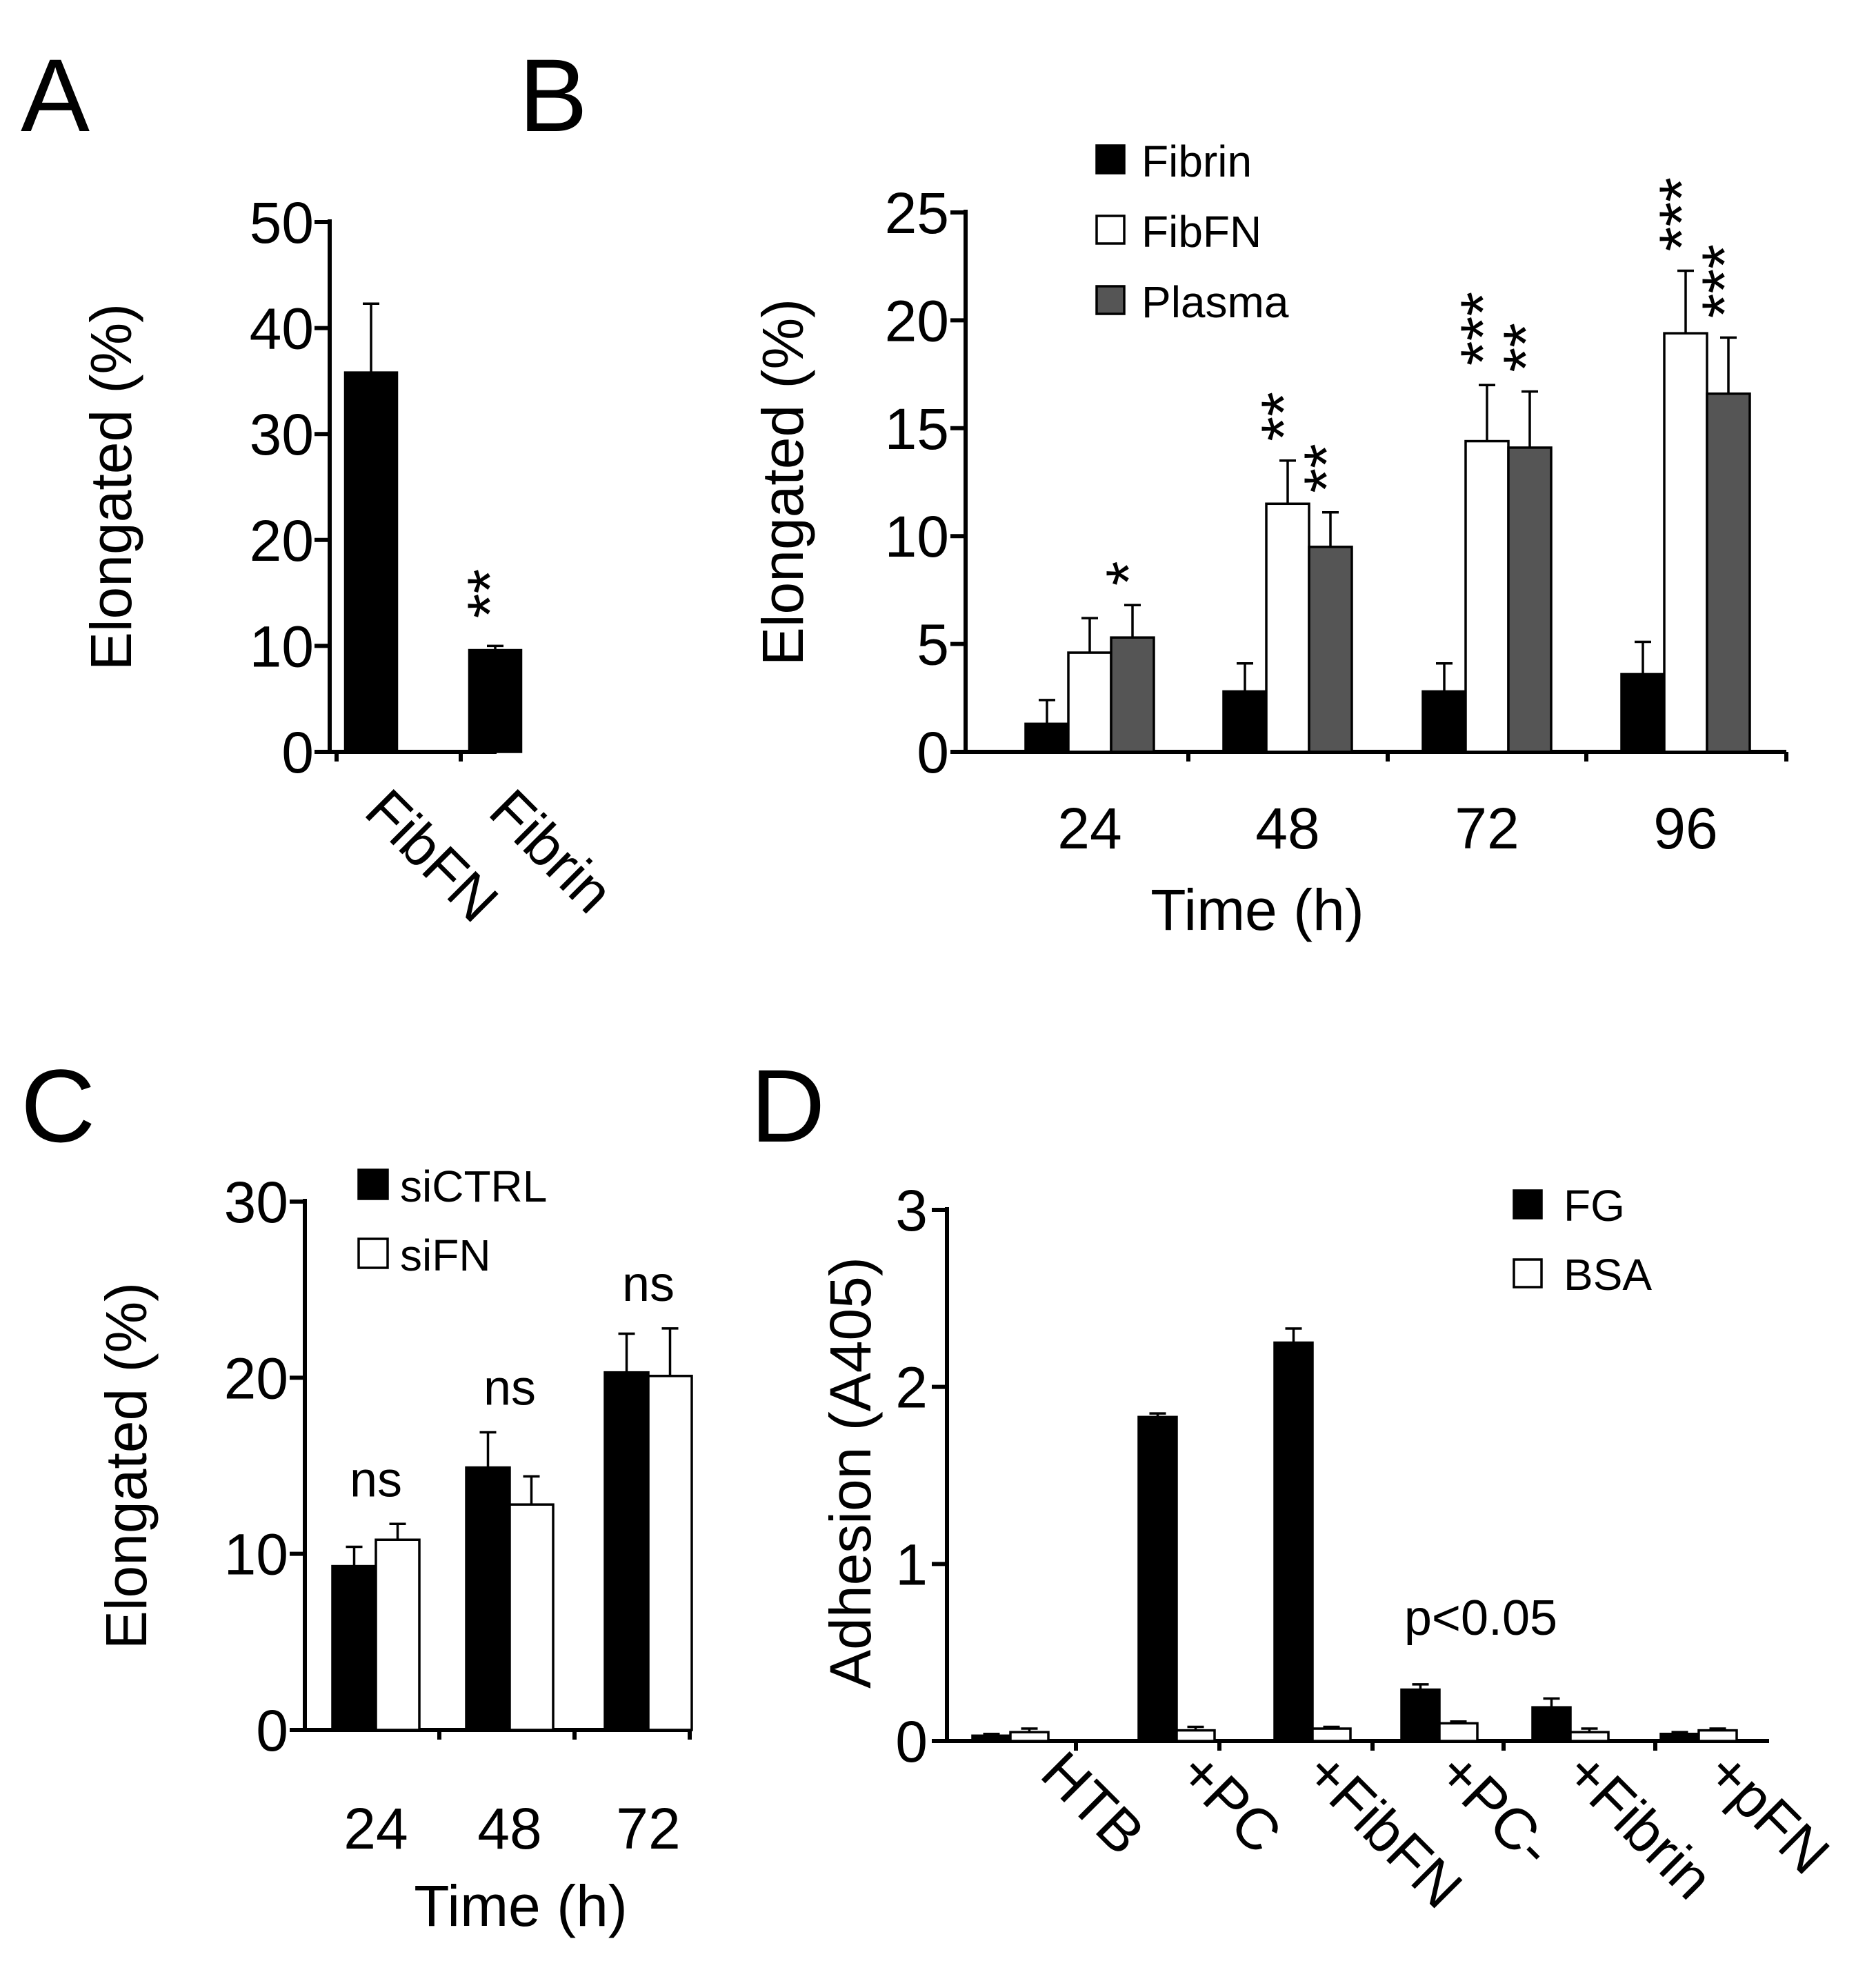  Describe the element at coordinates (431, 855) in the screenshot. I see `category-label: FibFN` at that location.